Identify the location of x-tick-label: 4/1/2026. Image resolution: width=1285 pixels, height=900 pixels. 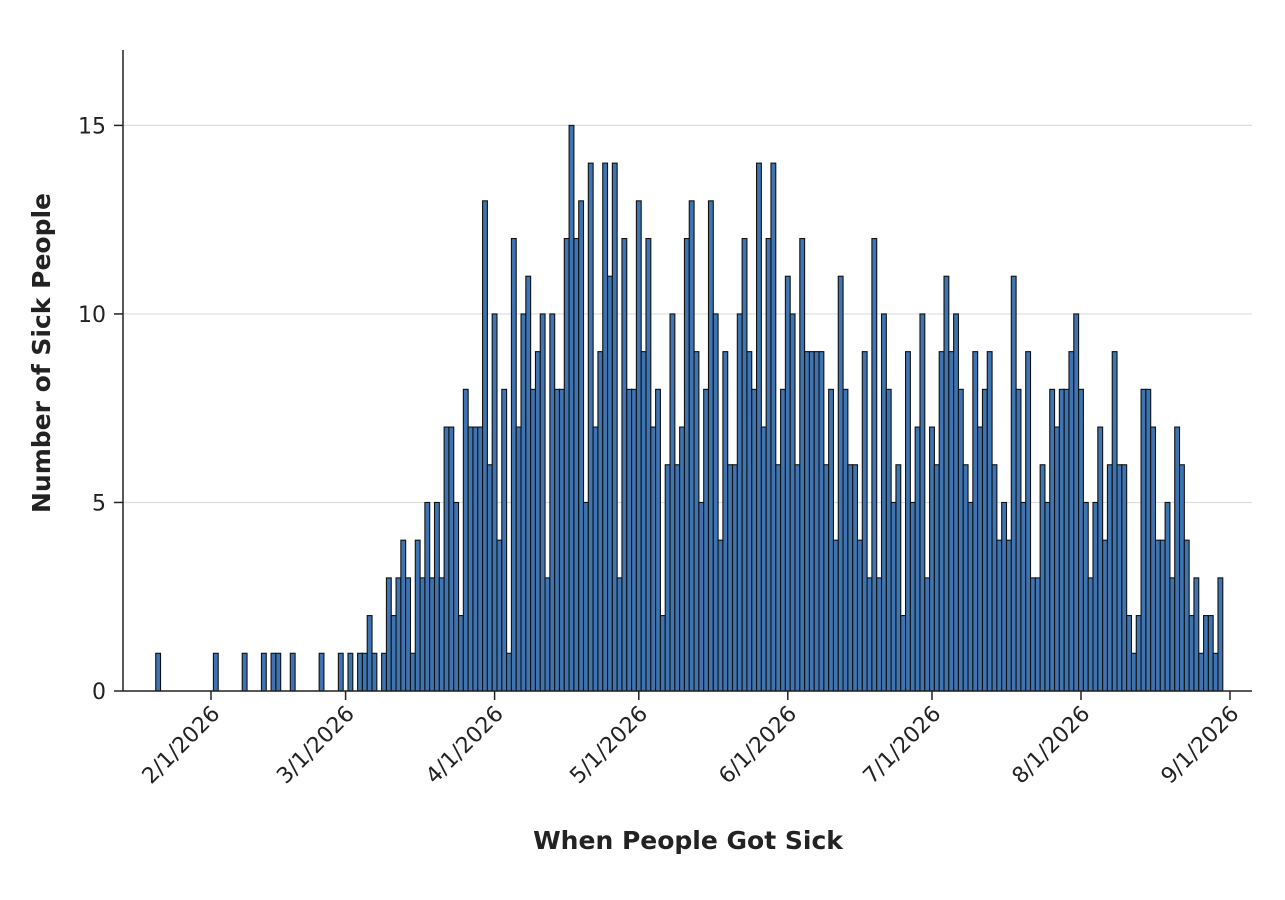
(465, 746).